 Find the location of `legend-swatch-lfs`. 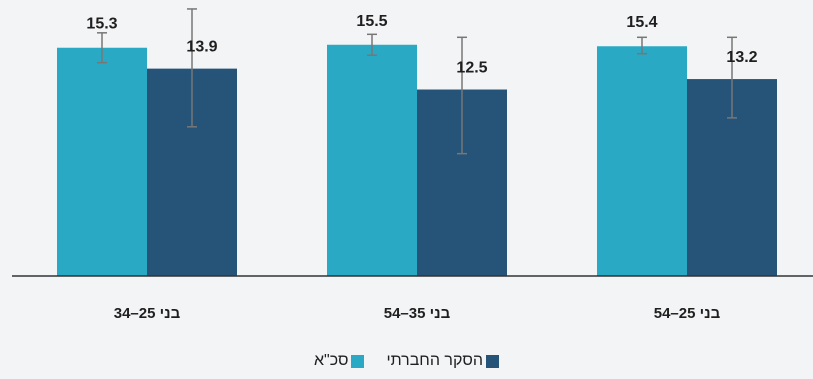

legend-swatch-lfs is located at coordinates (358, 361).